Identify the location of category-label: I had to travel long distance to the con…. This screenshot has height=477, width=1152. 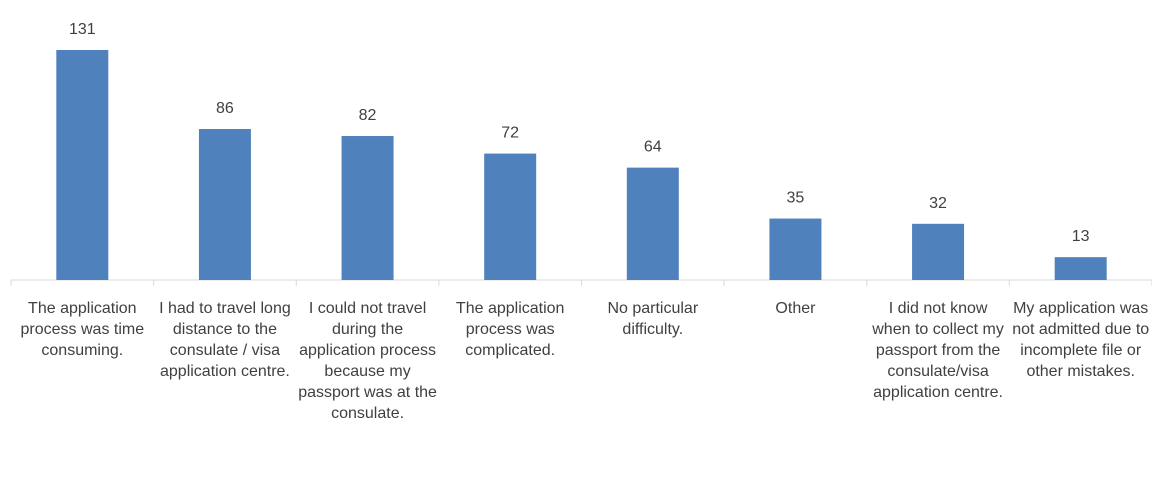
(225, 340).